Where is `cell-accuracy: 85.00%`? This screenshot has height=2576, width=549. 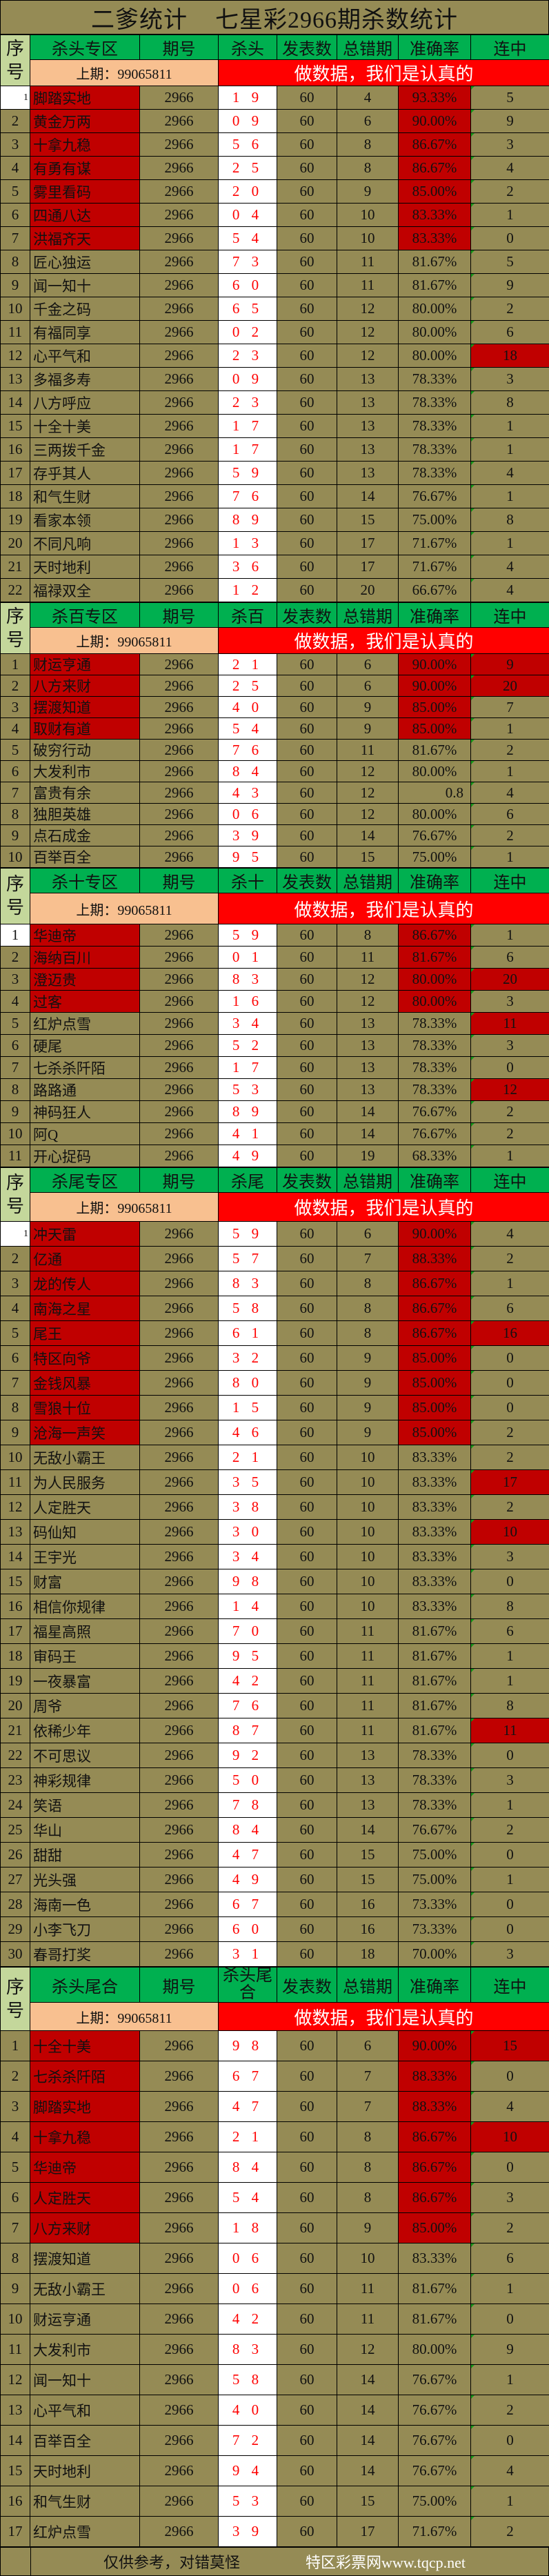
cell-accuracy: 85.00% is located at coordinates (435, 1358).